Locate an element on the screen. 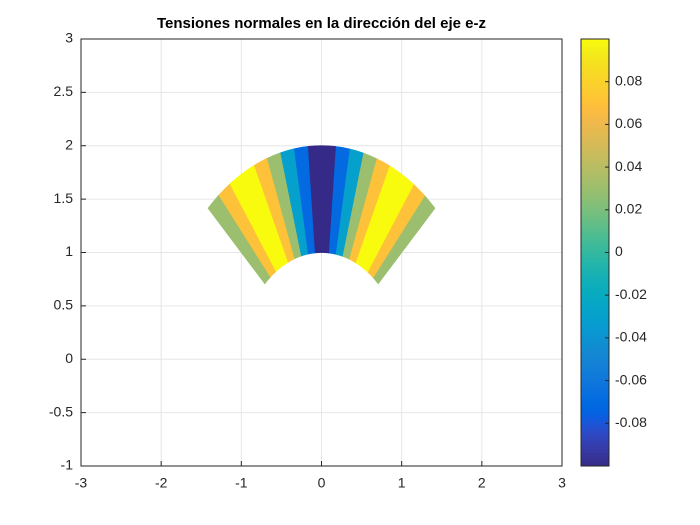  x-tick-label: 0 is located at coordinates (322, 483).